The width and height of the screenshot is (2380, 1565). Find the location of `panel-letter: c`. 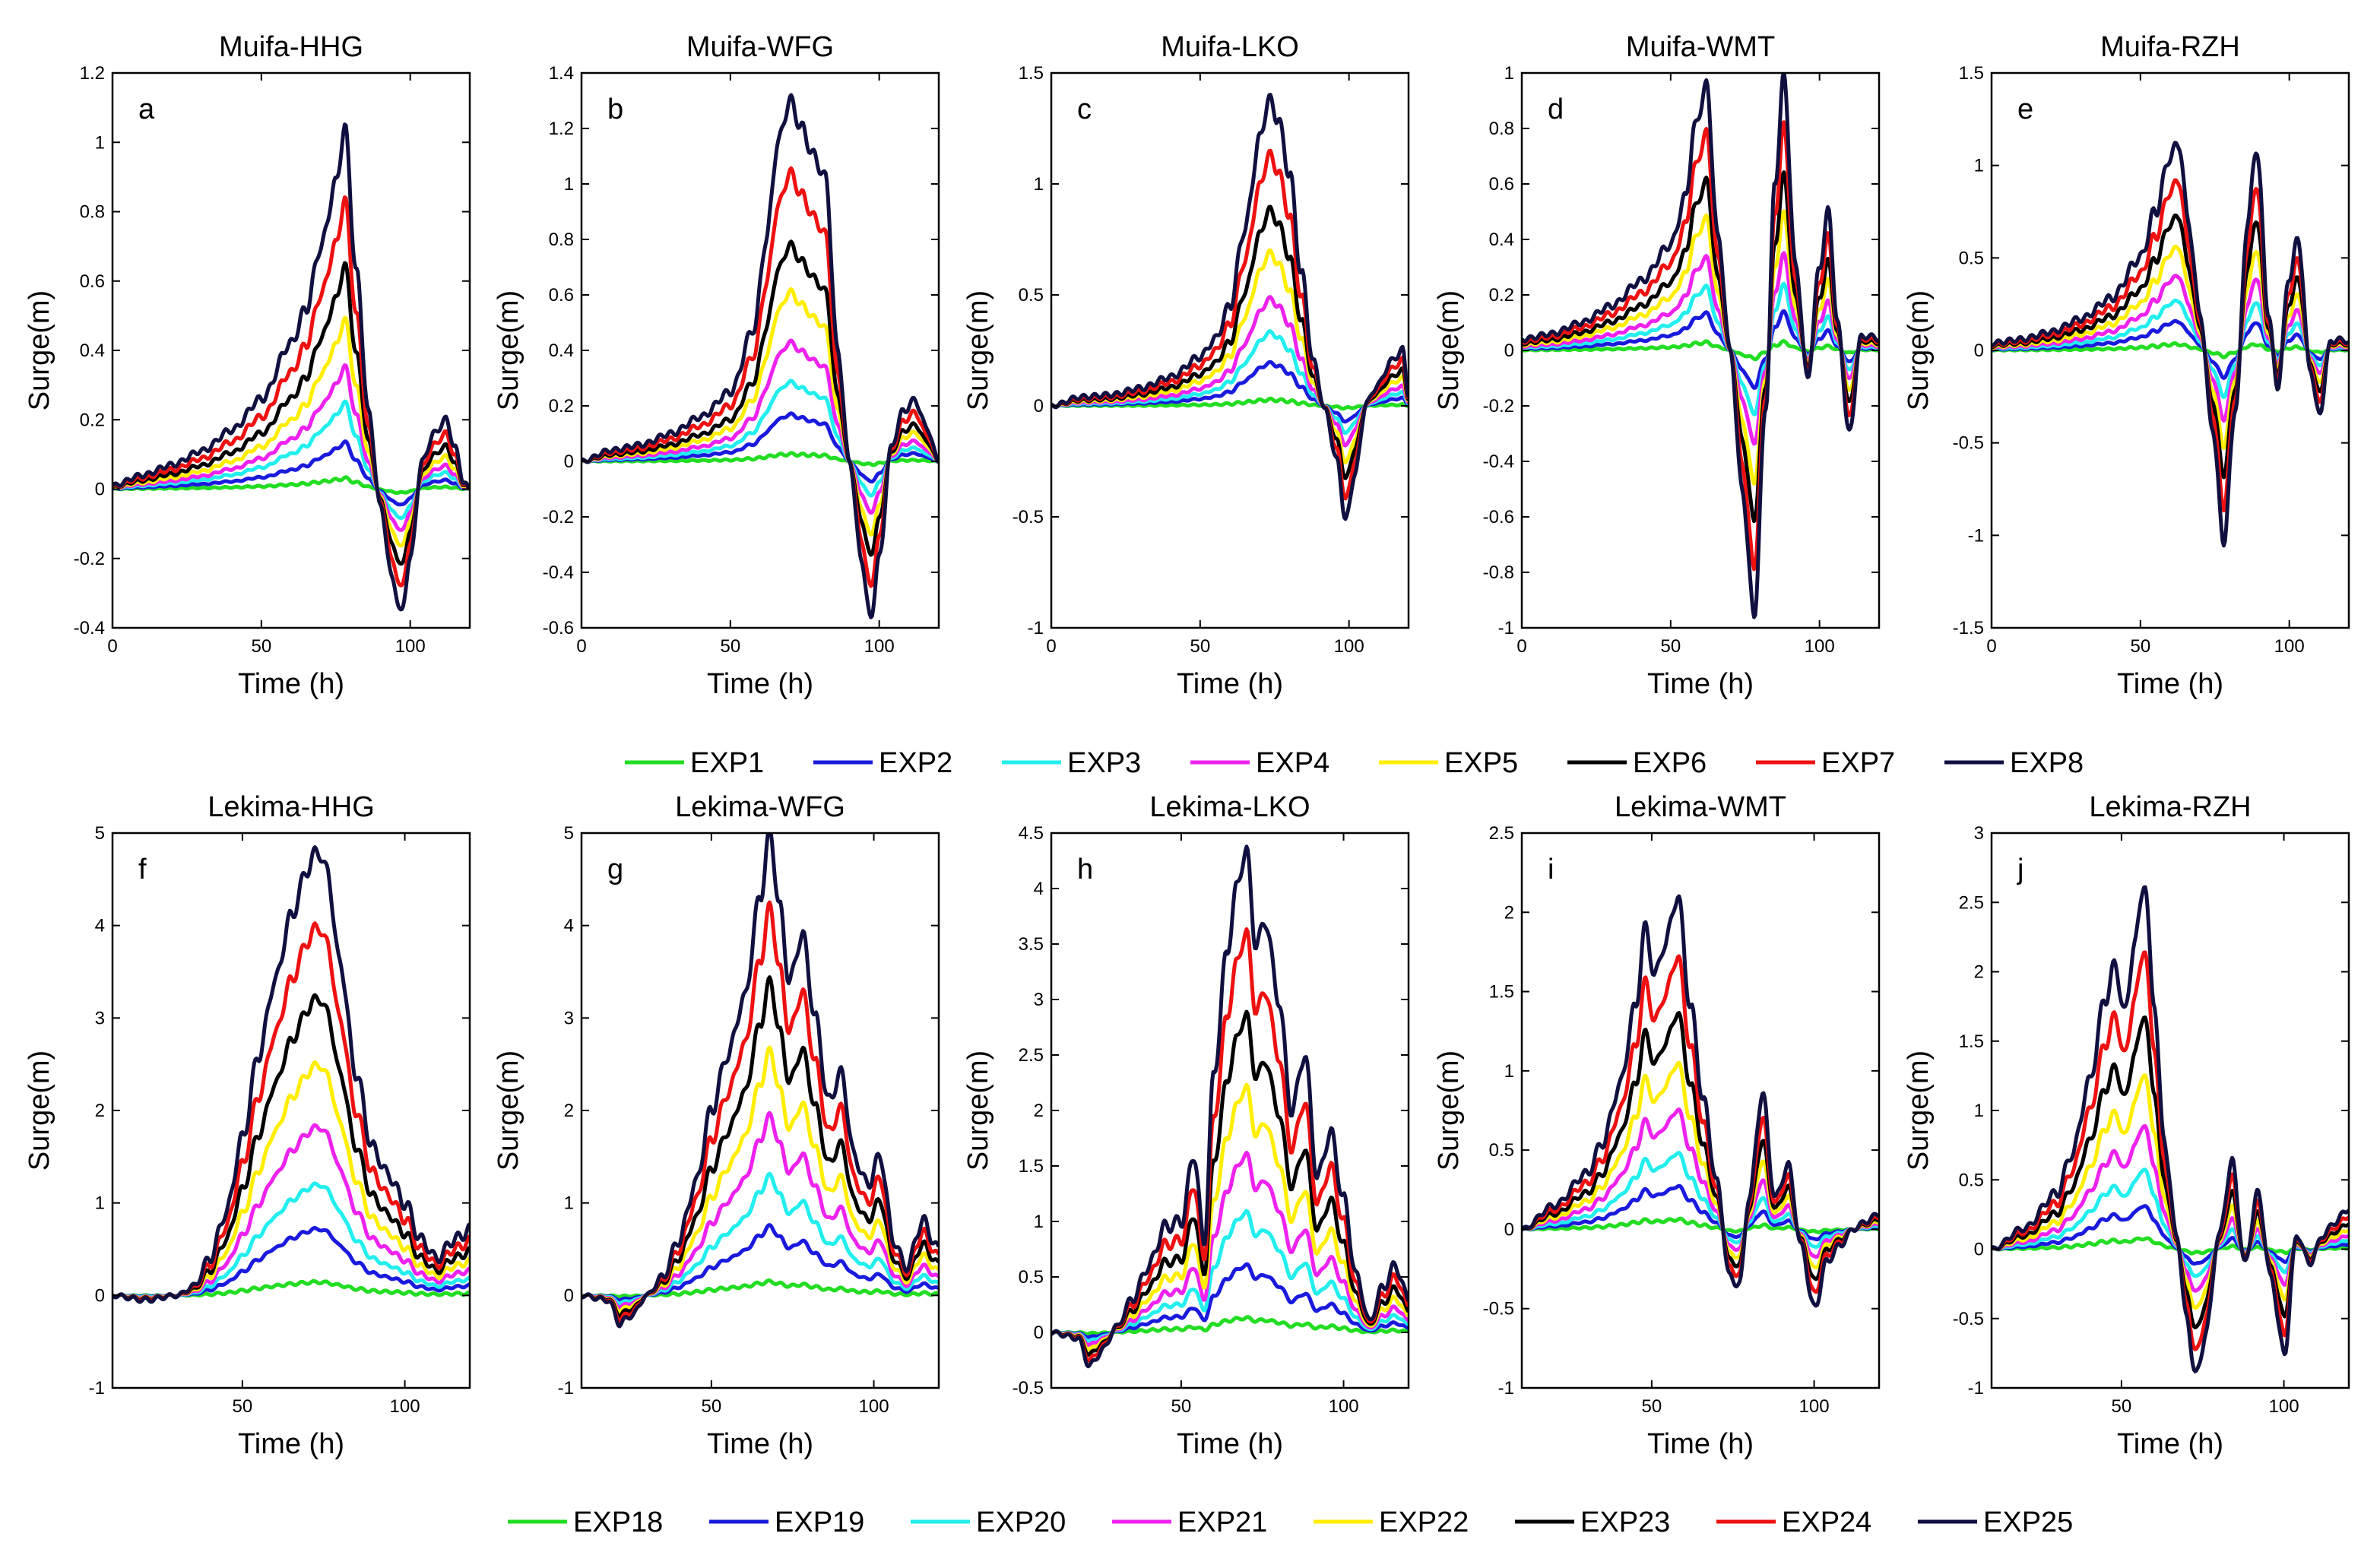

panel-letter: c is located at coordinates (1084, 109).